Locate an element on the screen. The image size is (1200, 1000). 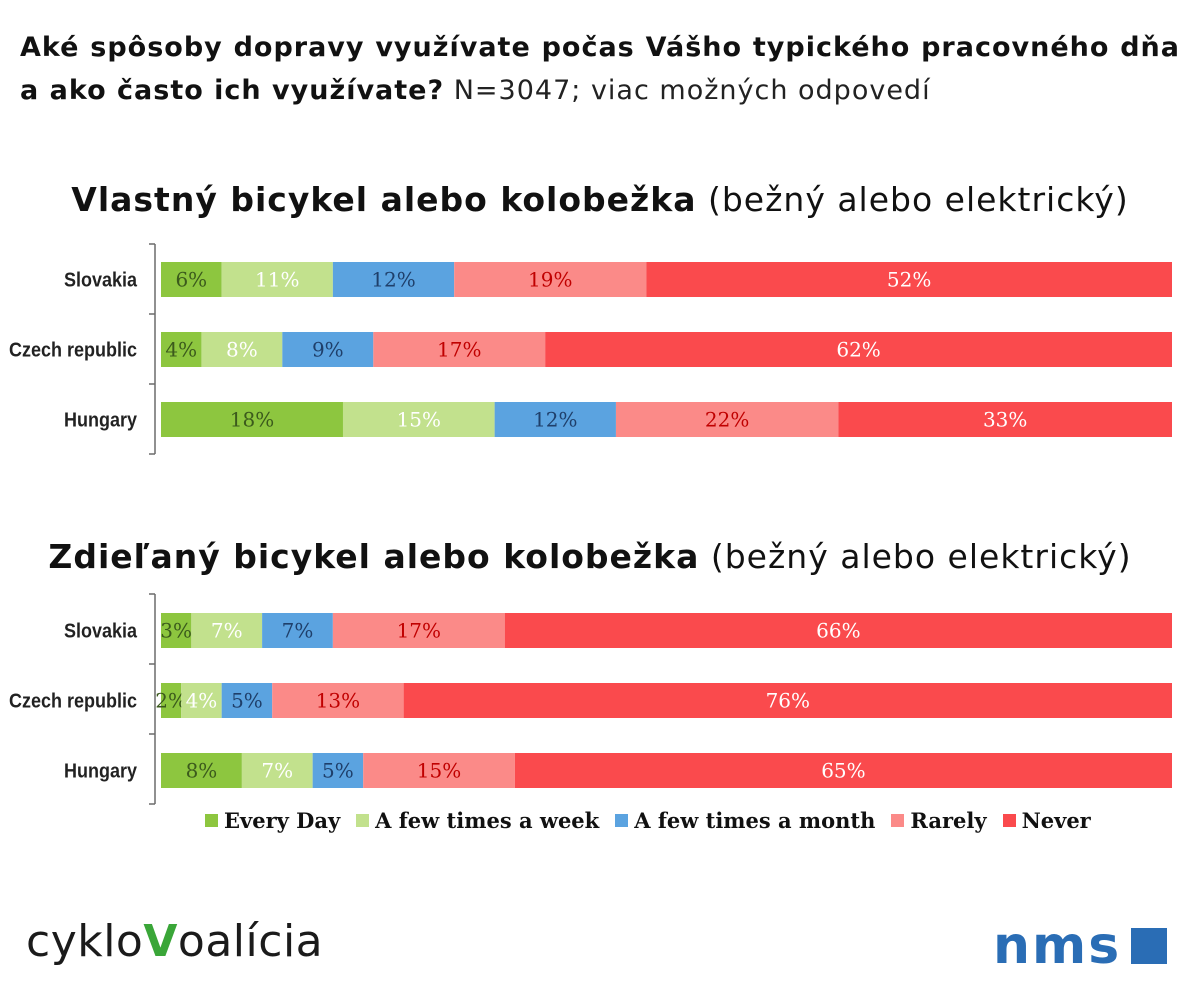
chart-2-title-bold: Zdieľaný bicykel alebo kolobežka is located at coordinates (374, 556).